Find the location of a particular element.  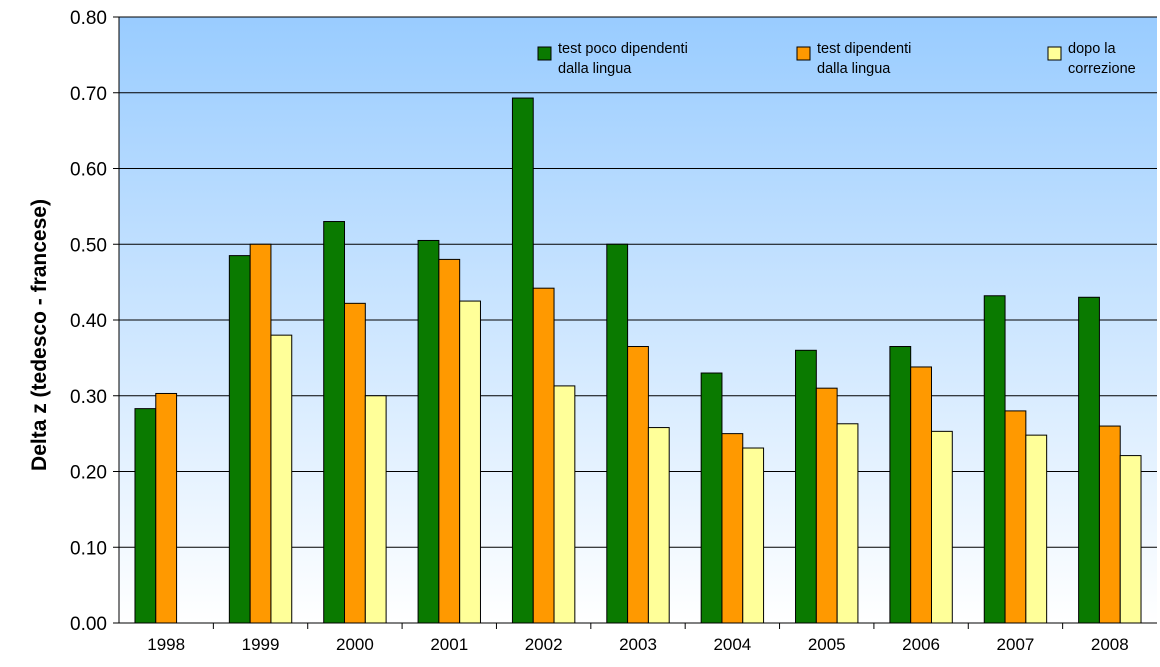

x-tick-label: 2004 is located at coordinates (732, 644).